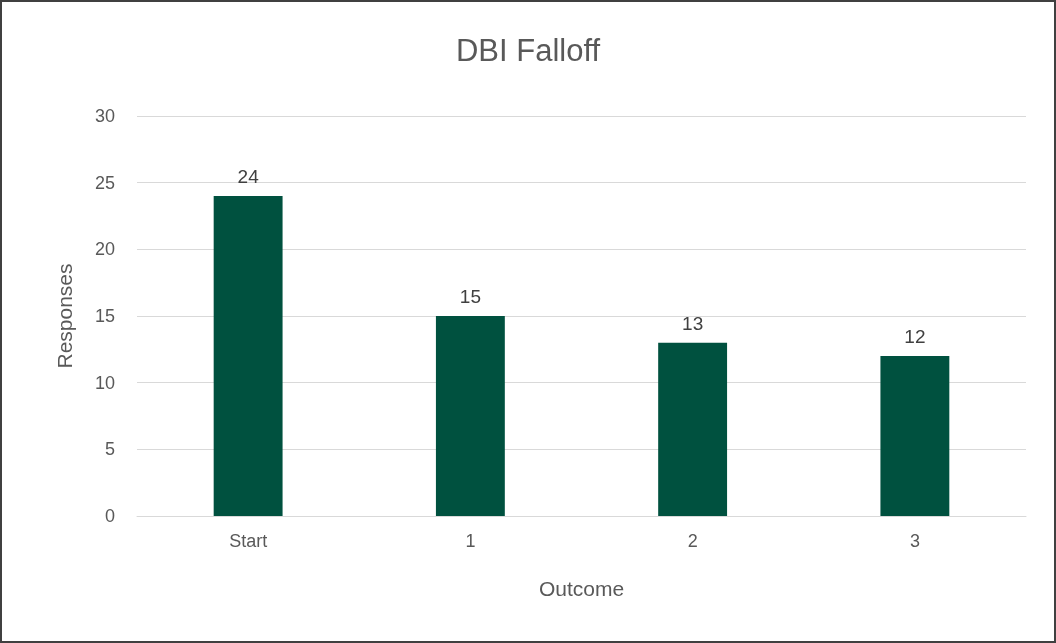 This screenshot has width=1056, height=643. What do you see at coordinates (915, 336) in the screenshot?
I see `data-label: 12` at bounding box center [915, 336].